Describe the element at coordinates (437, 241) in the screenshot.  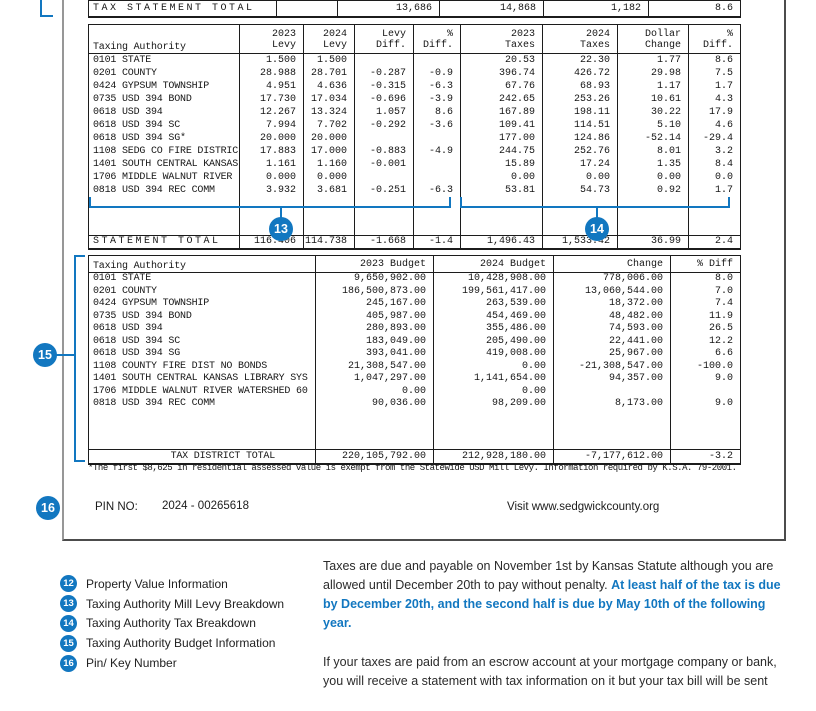
I see `total-cell: -1.4` at that location.